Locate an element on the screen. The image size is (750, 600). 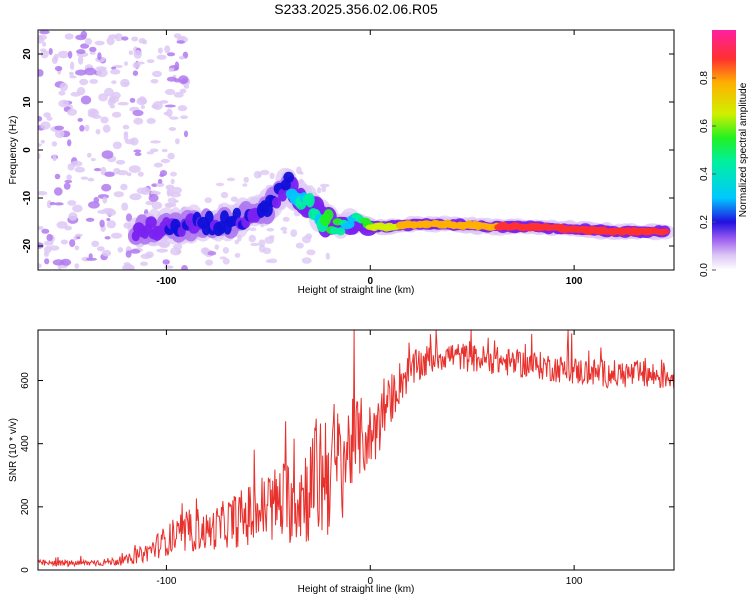
snr-xtick-label: 100 is located at coordinates (574, 581).